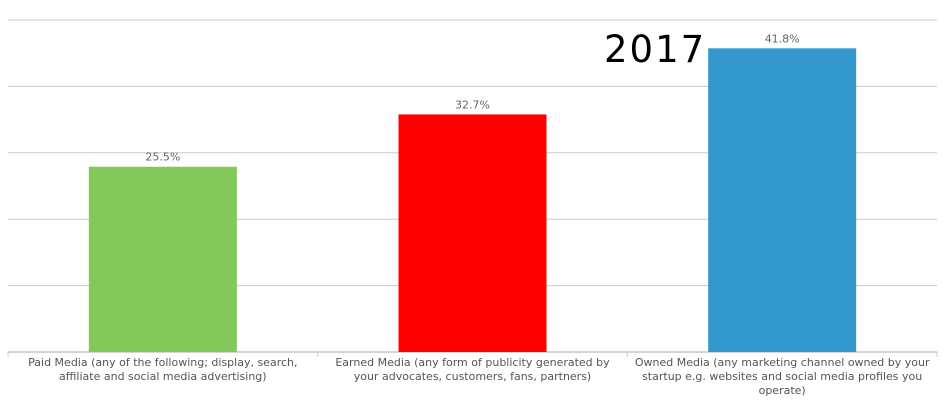 This screenshot has height=407, width=942. What do you see at coordinates (162, 157) in the screenshot?
I see `value-label: 25.5%` at bounding box center [162, 157].